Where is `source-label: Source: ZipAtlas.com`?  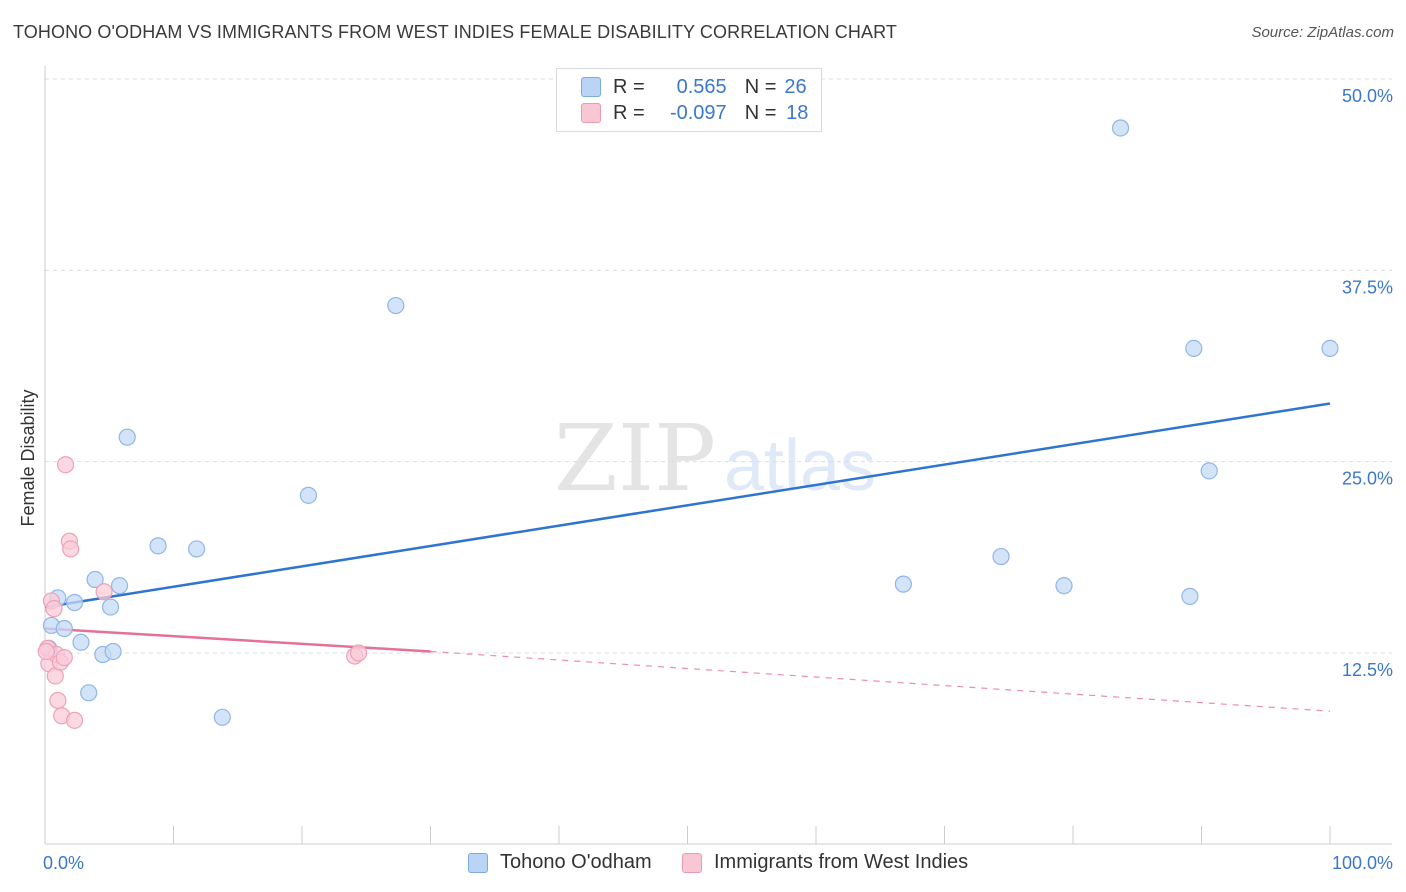
source-label: Source: ZipAtlas.com is located at coordinates (1322, 32).